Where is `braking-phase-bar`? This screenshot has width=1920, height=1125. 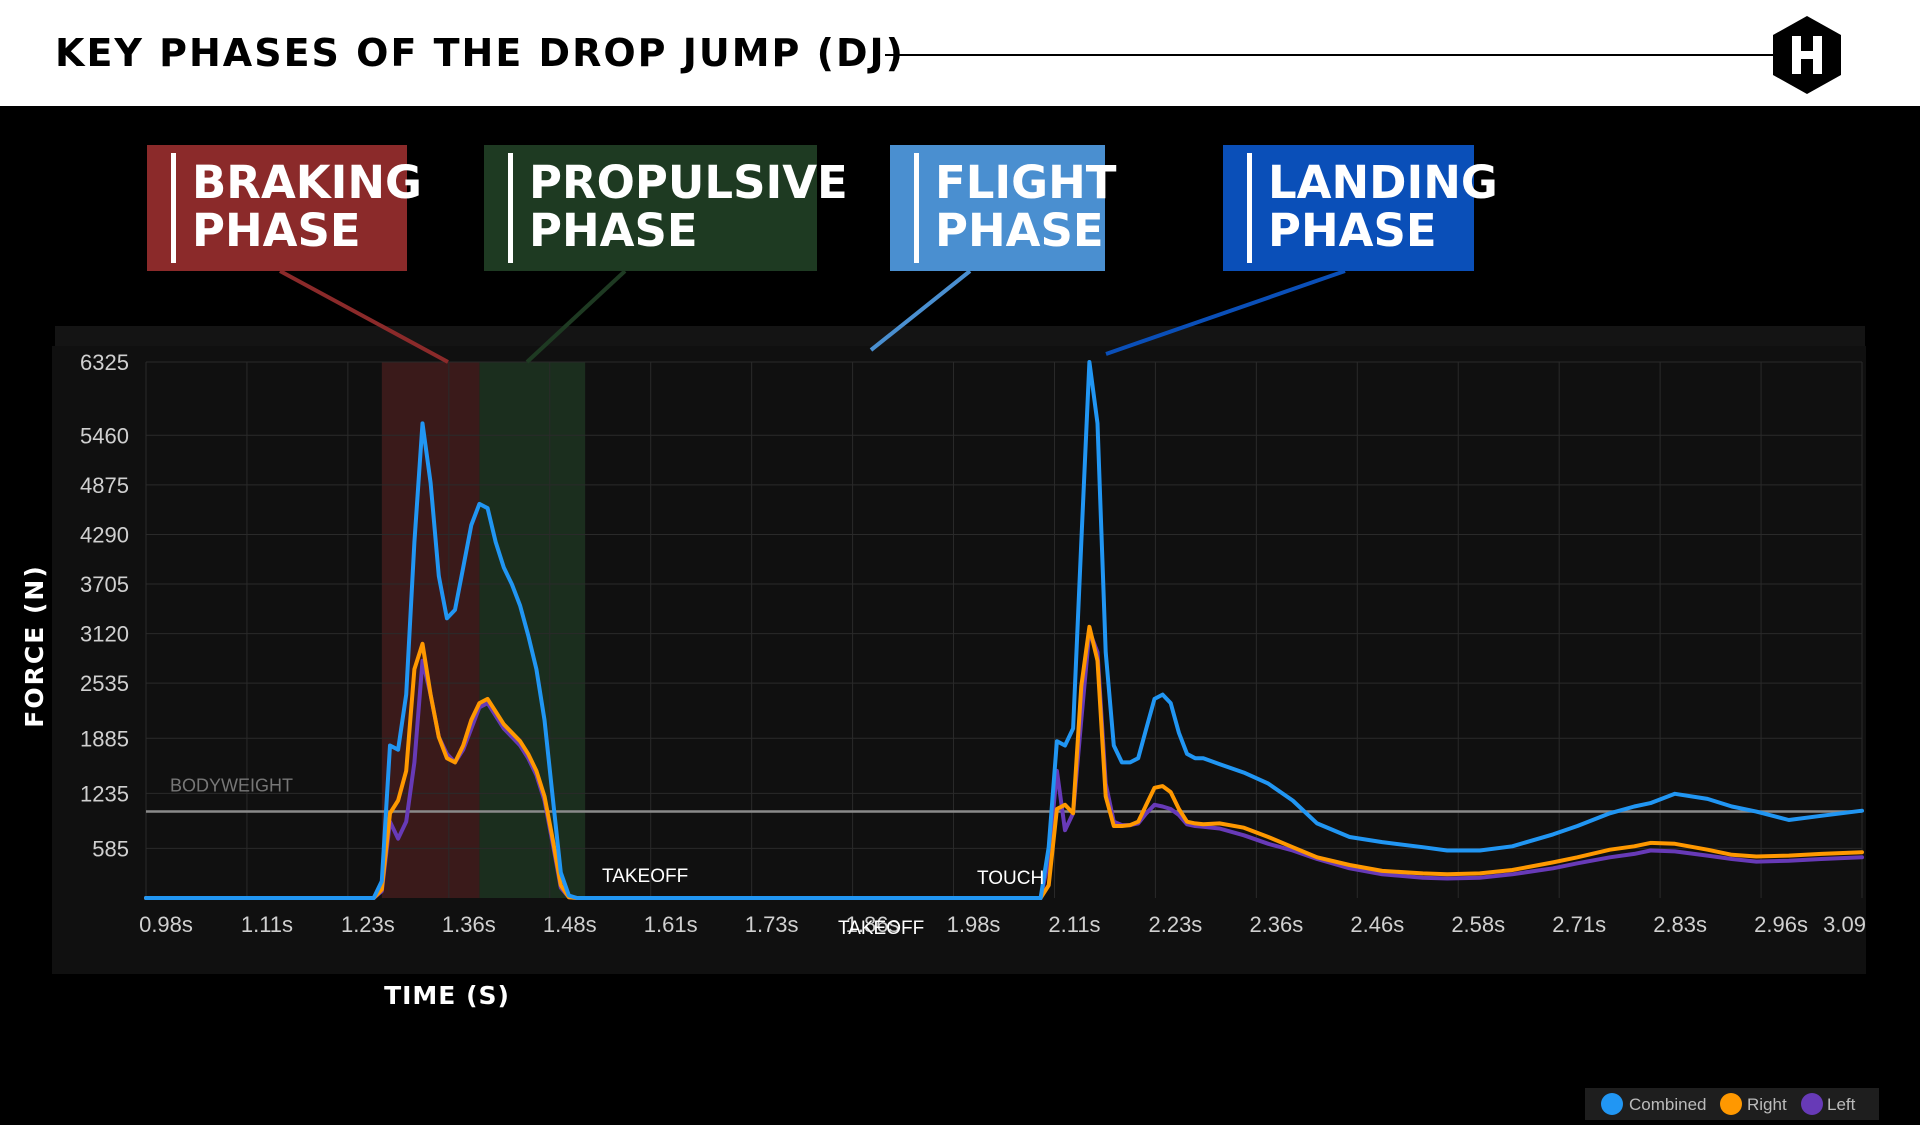 braking-phase-bar is located at coordinates (173, 208).